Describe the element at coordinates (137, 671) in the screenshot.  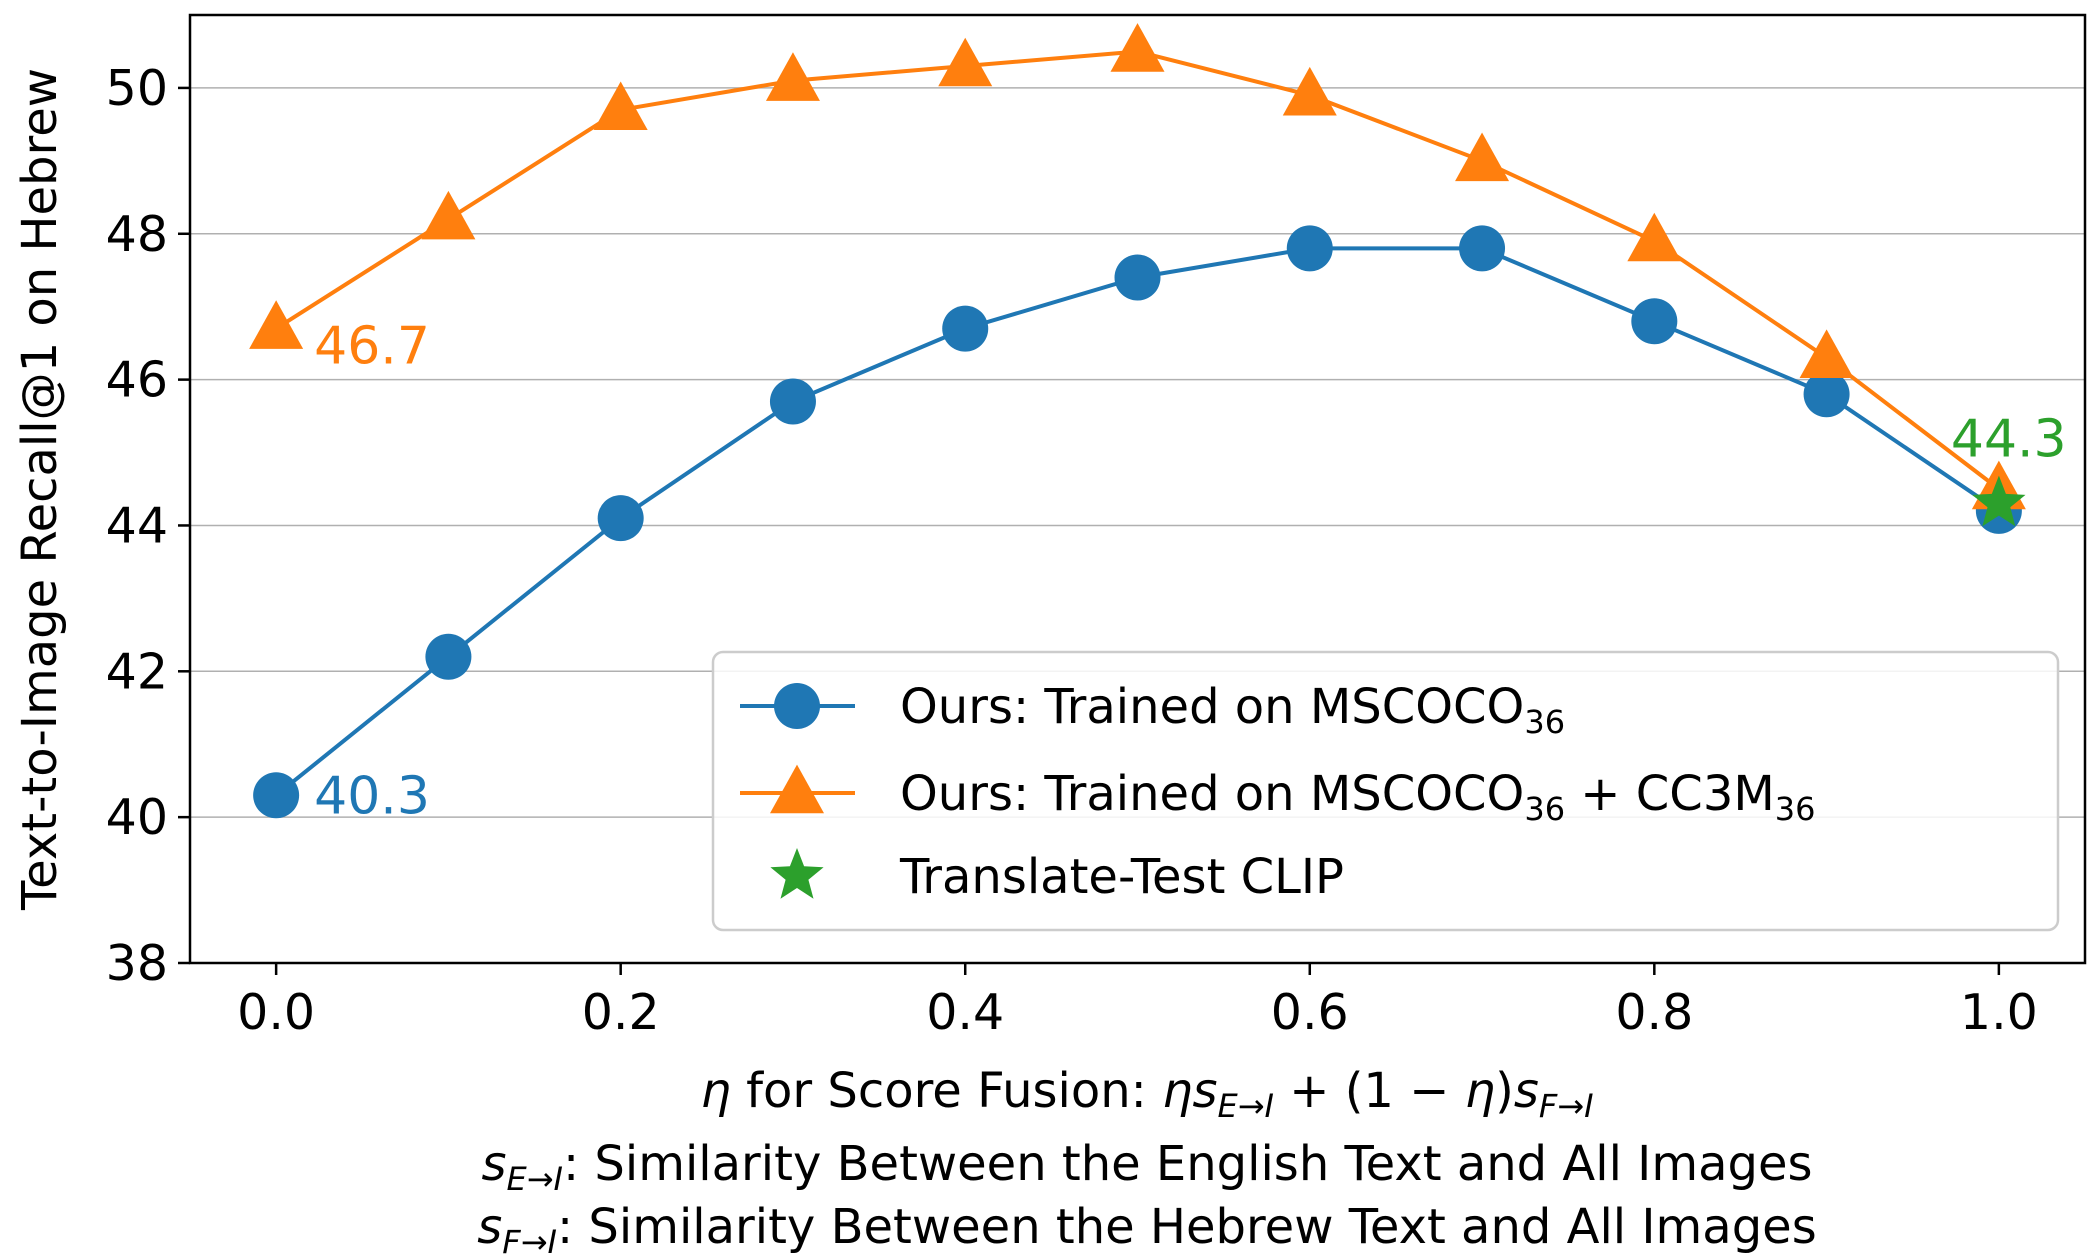
I see `y-tick-label: 42` at that location.